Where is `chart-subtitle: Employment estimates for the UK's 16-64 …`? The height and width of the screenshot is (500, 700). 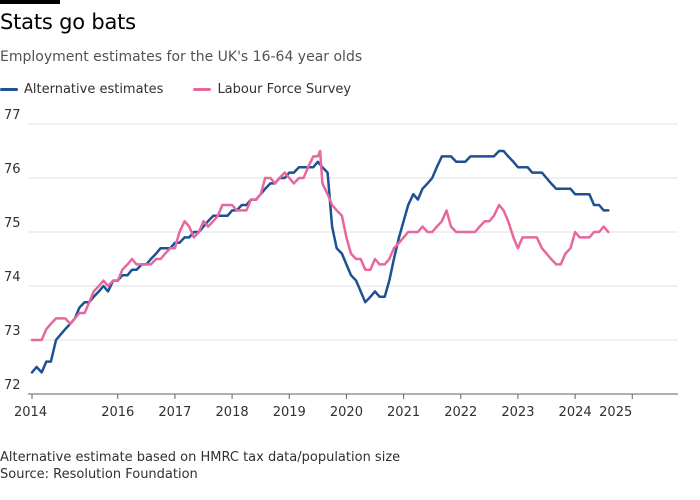 chart-subtitle: Employment estimates for the UK's 16-64 … is located at coordinates (181, 57).